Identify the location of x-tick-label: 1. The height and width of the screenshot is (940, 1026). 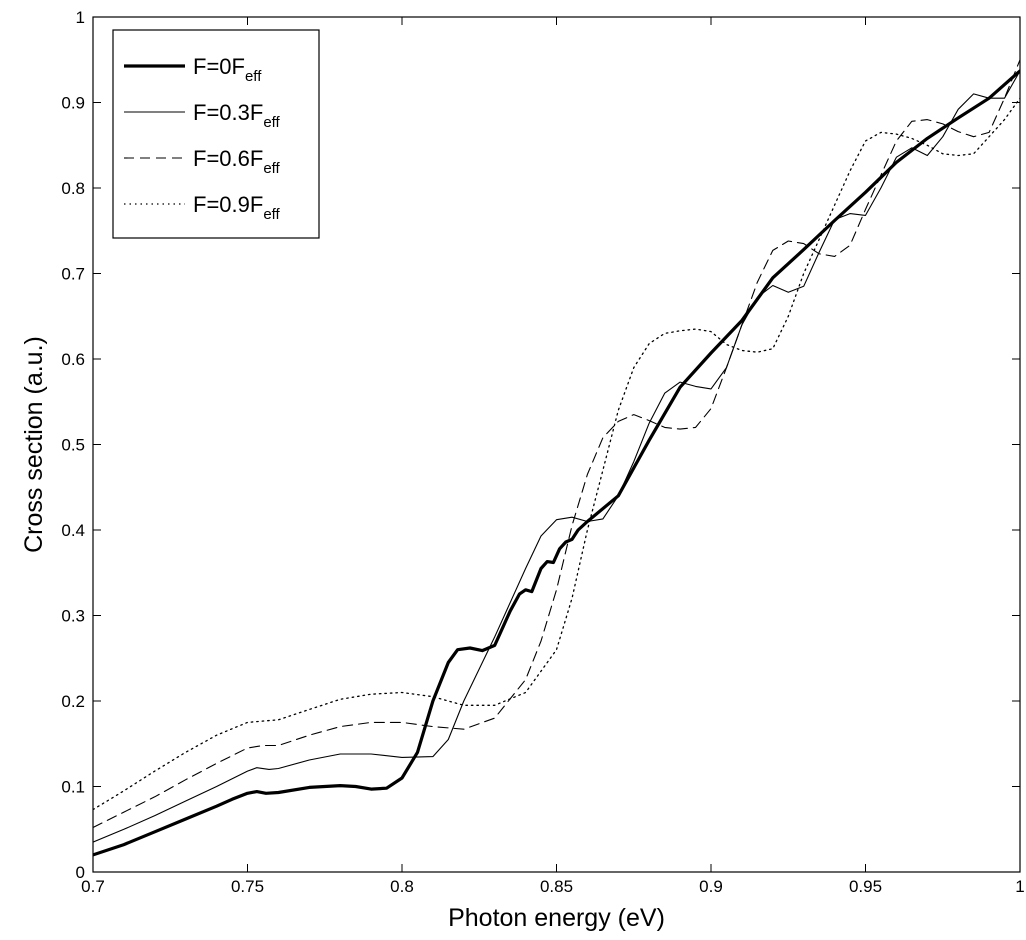
(1019, 886).